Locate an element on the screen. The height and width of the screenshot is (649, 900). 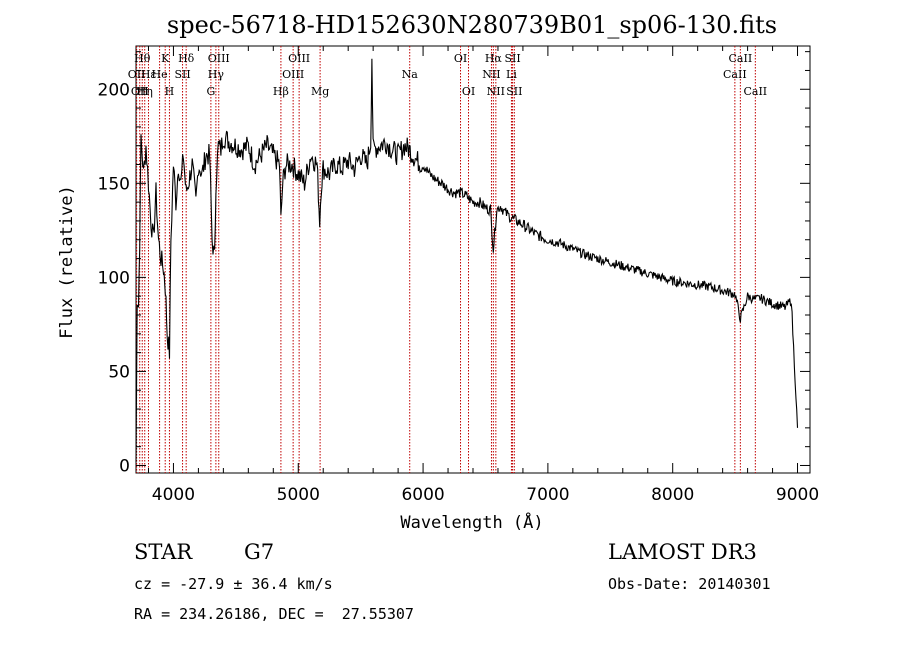
coordinates-ra-dec: RA = 234.26186, DEC = 27.55307 is located at coordinates (274, 614).